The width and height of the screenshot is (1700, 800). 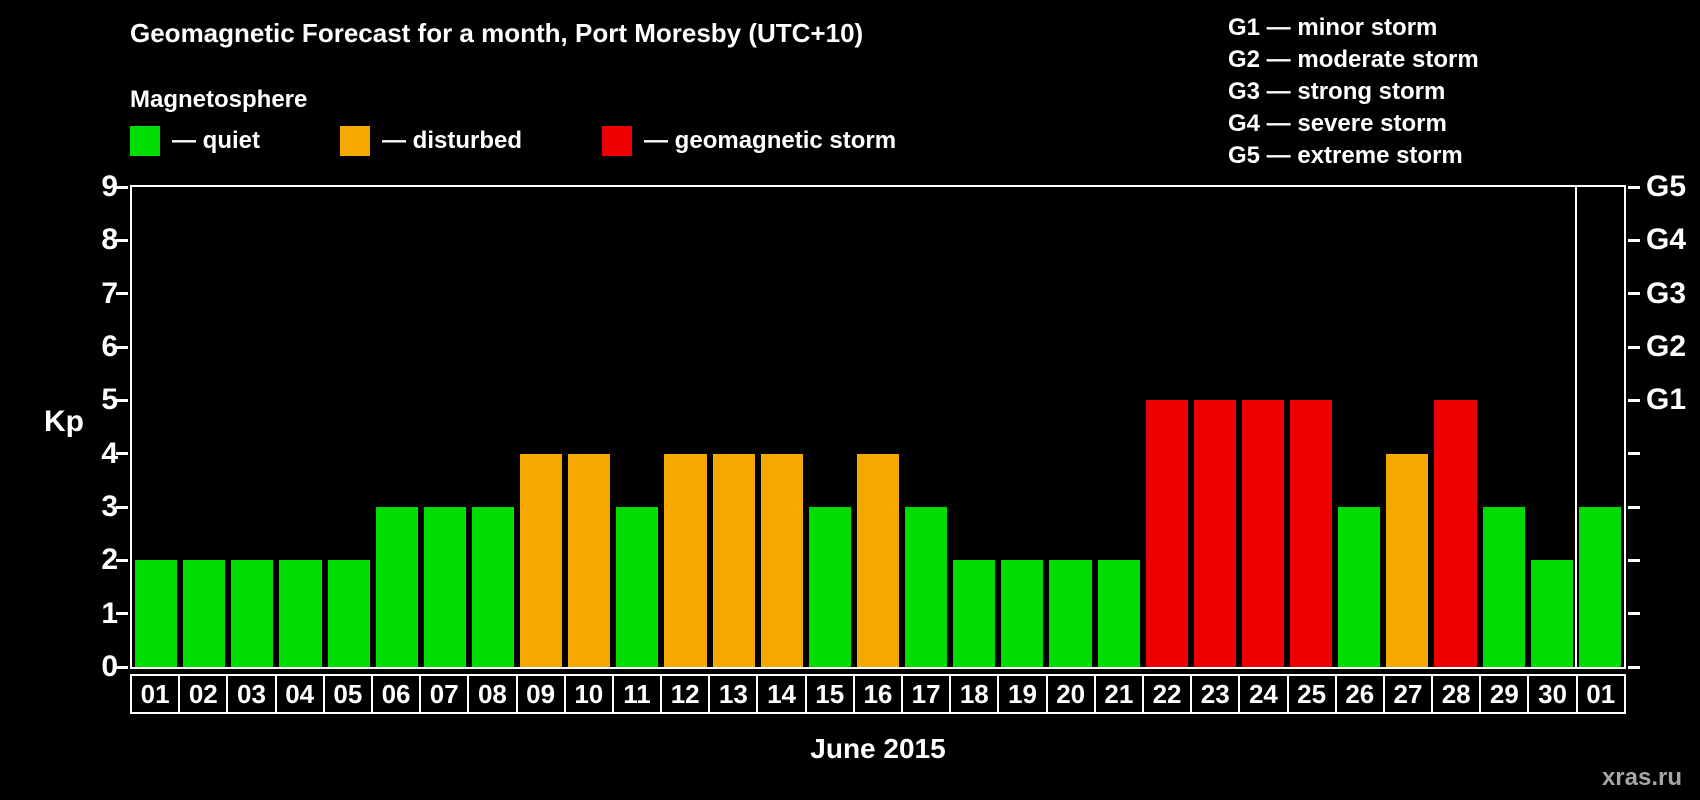 What do you see at coordinates (1337, 123) in the screenshot?
I see `g-legend-line-g4: G4 — severe storm` at bounding box center [1337, 123].